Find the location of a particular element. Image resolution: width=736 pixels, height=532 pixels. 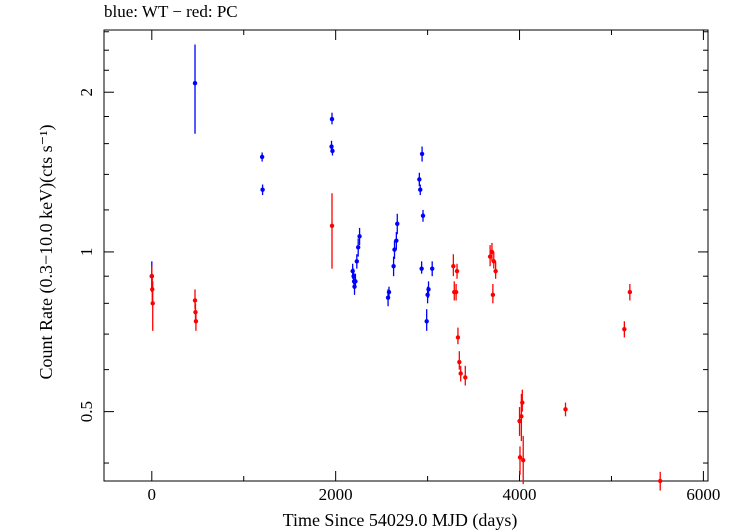

y-tick-label: 1 is located at coordinates (86, 252).